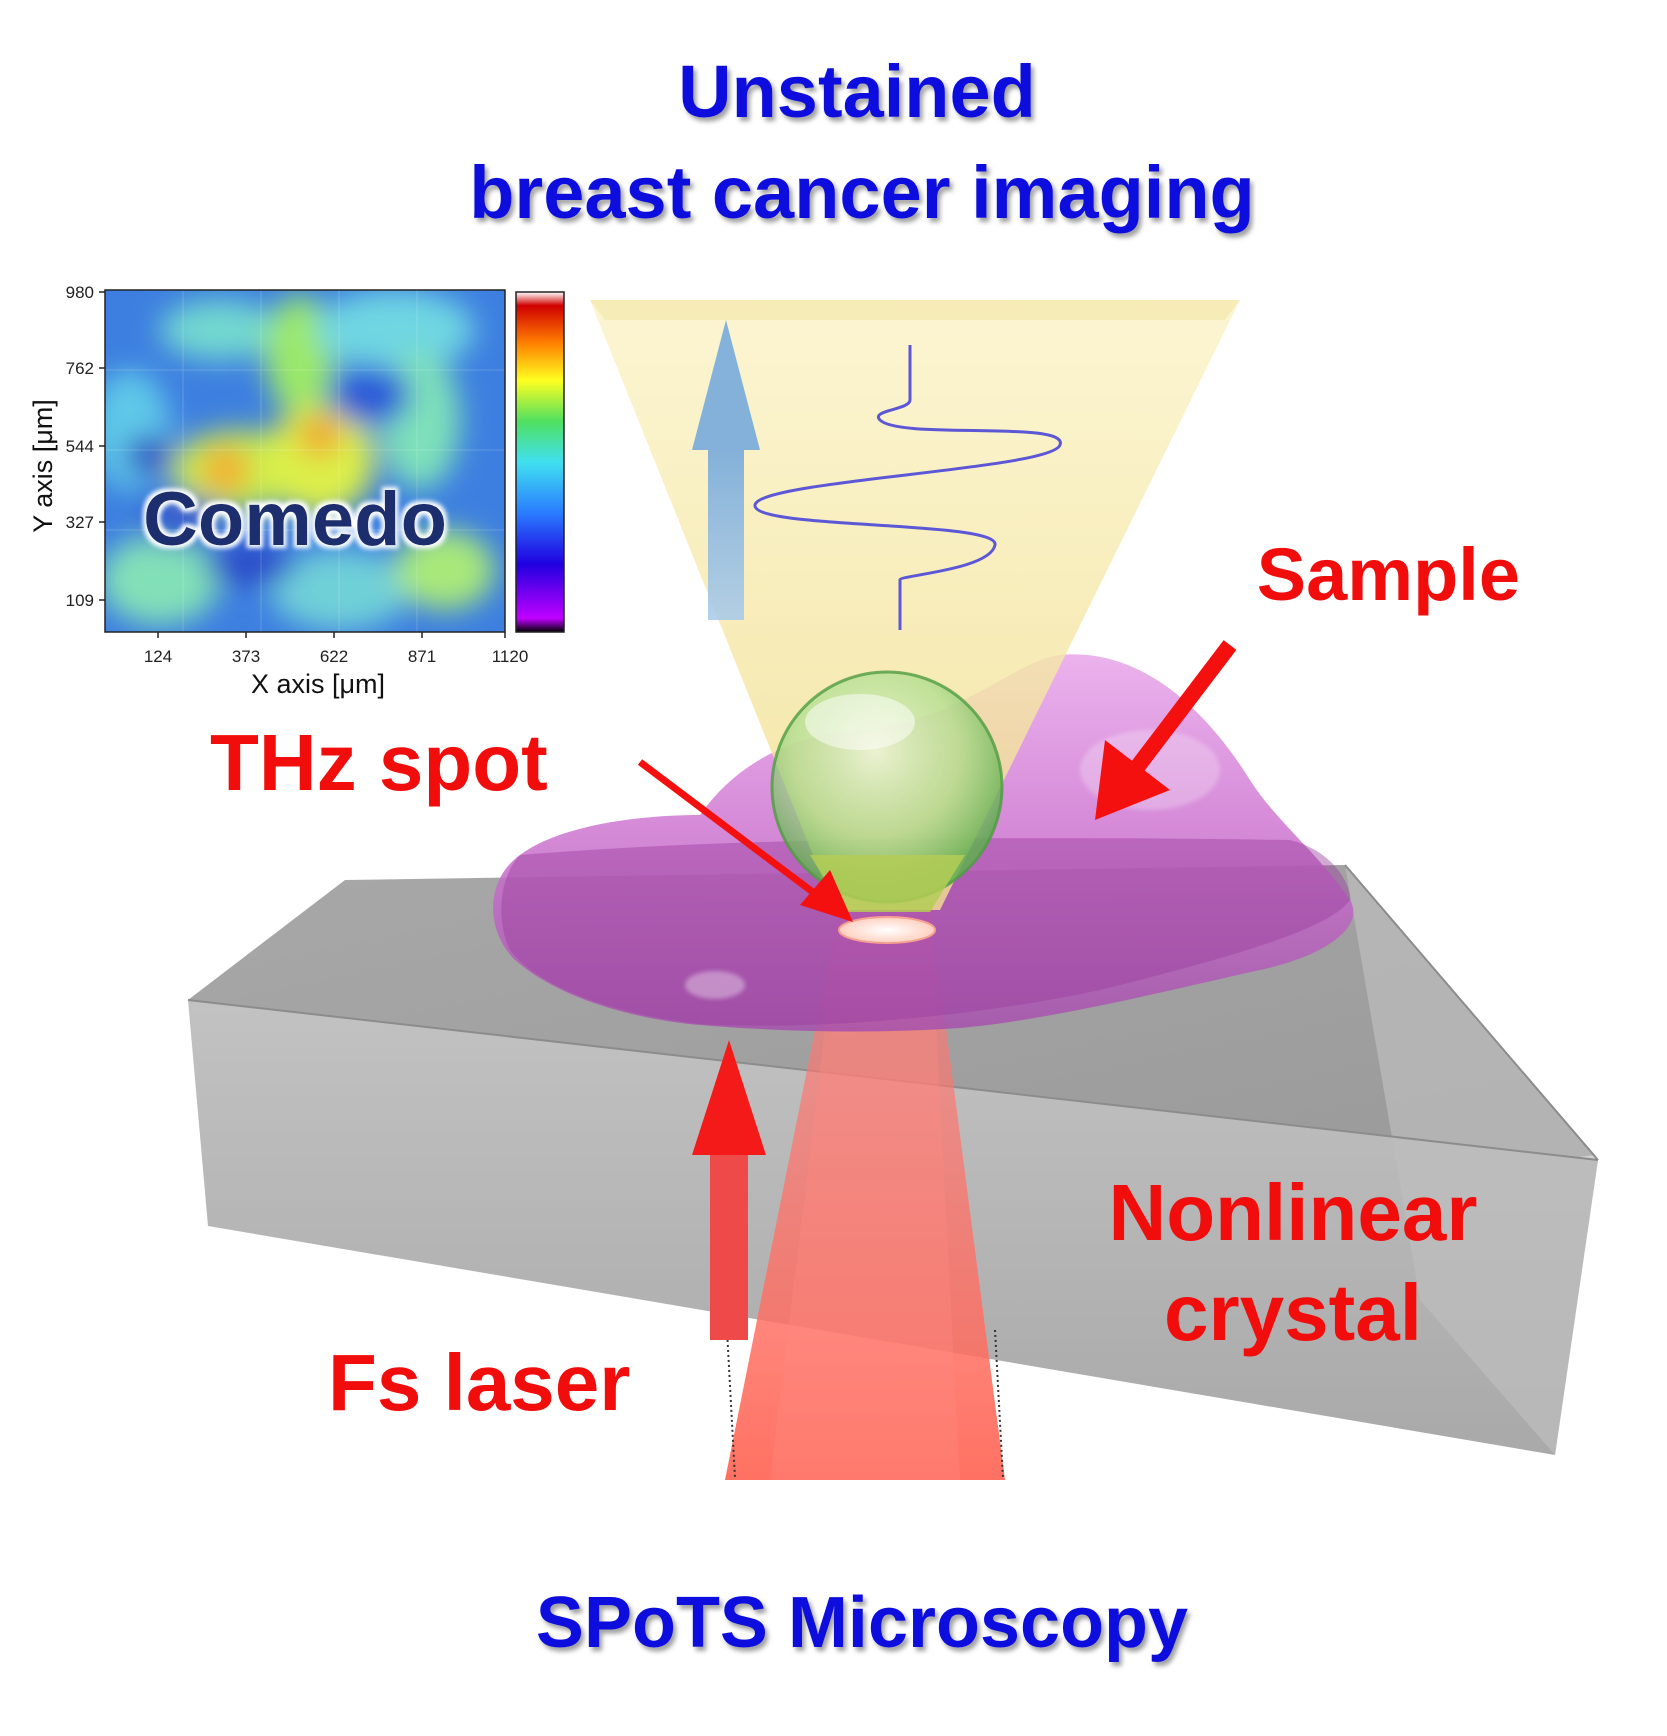 The width and height of the screenshot is (1667, 1736). What do you see at coordinates (80, 292) in the screenshot?
I see `y-tick-label: 980` at bounding box center [80, 292].